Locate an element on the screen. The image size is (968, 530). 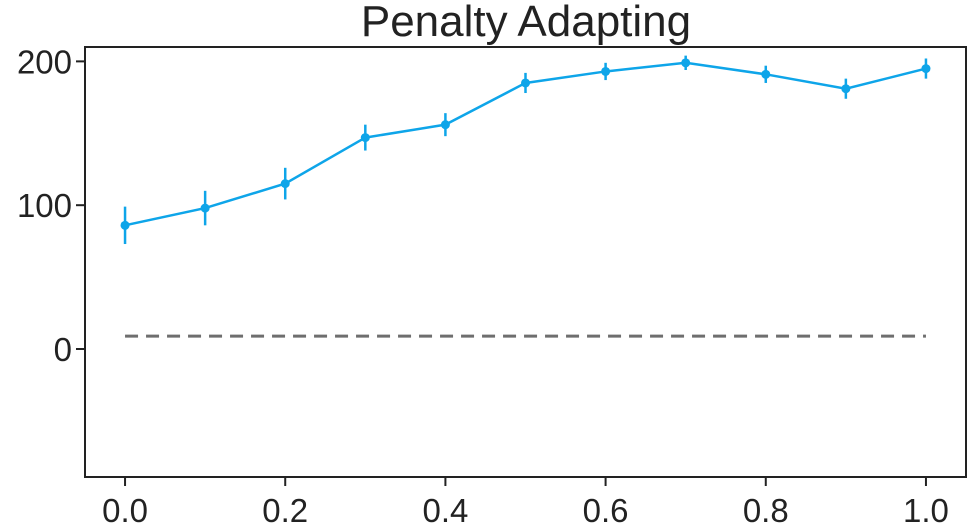
x-tick-label: 0.4 is located at coordinates (445, 510).